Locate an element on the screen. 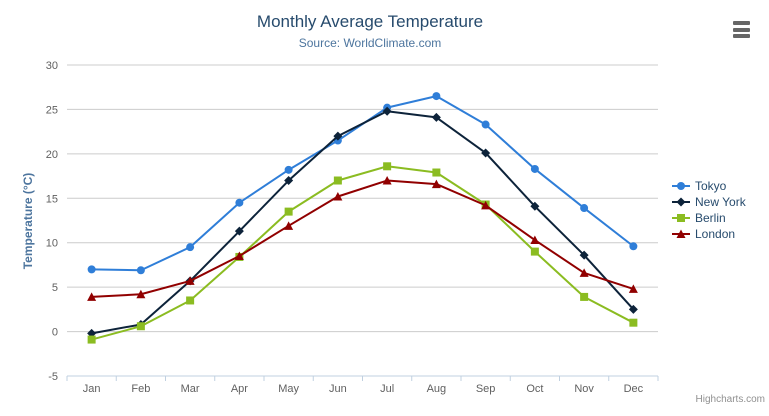  credits-link: Highcharts.com is located at coordinates (730, 399).